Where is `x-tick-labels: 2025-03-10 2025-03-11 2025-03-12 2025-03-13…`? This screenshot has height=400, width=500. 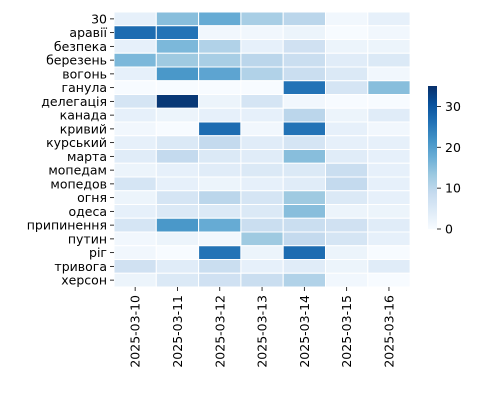
x-tick-labels: 2025-03-10 2025-03-11 2025-03-12 2025-03-13… is located at coordinates (262, 327).